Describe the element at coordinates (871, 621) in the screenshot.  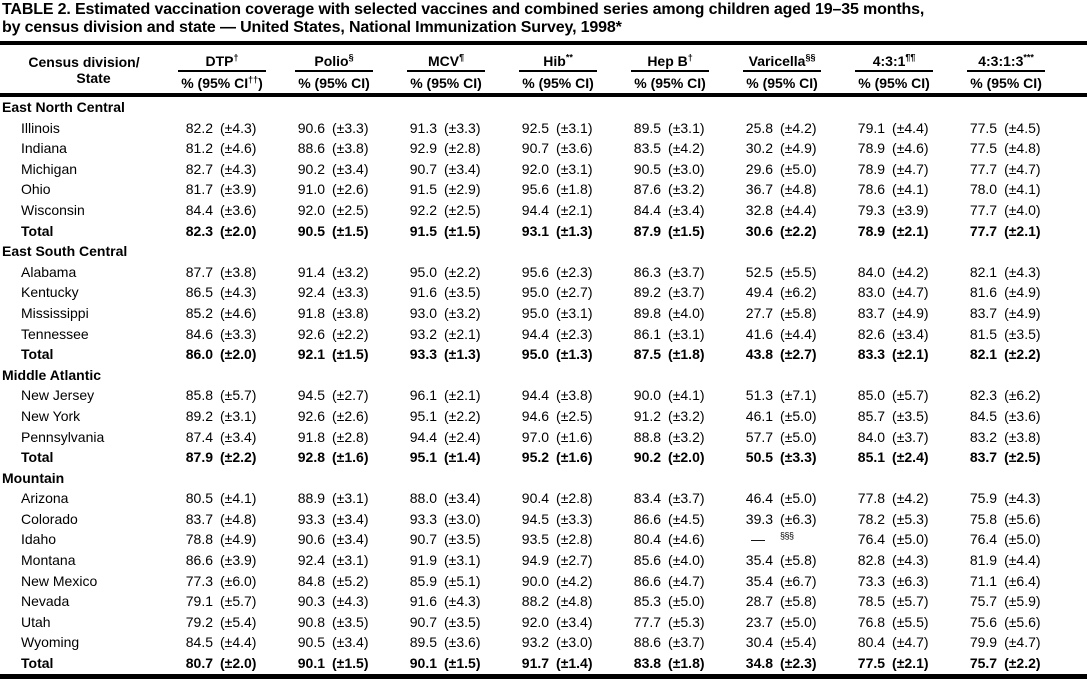
I see `pct-cell-4-3-1: 76.8` at that location.